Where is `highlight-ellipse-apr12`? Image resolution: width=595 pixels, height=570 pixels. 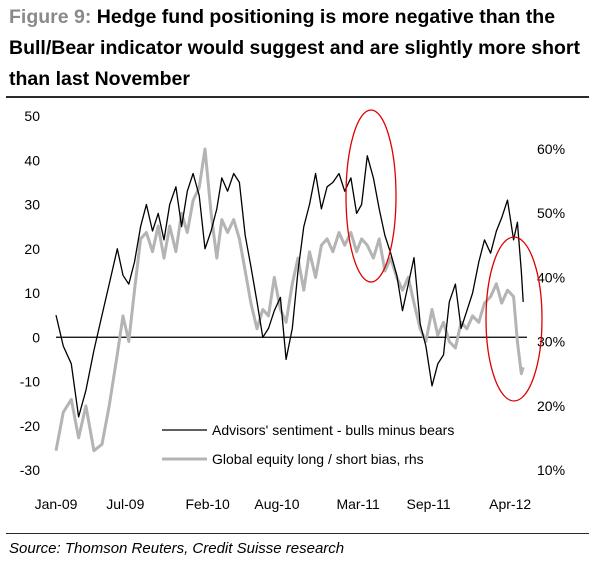
highlight-ellipse-apr12 is located at coordinates (514, 319).